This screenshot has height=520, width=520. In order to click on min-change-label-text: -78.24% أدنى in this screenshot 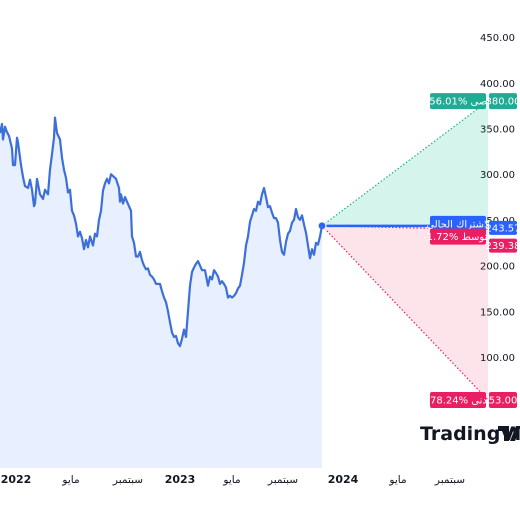, I will do `click(457, 399)`.